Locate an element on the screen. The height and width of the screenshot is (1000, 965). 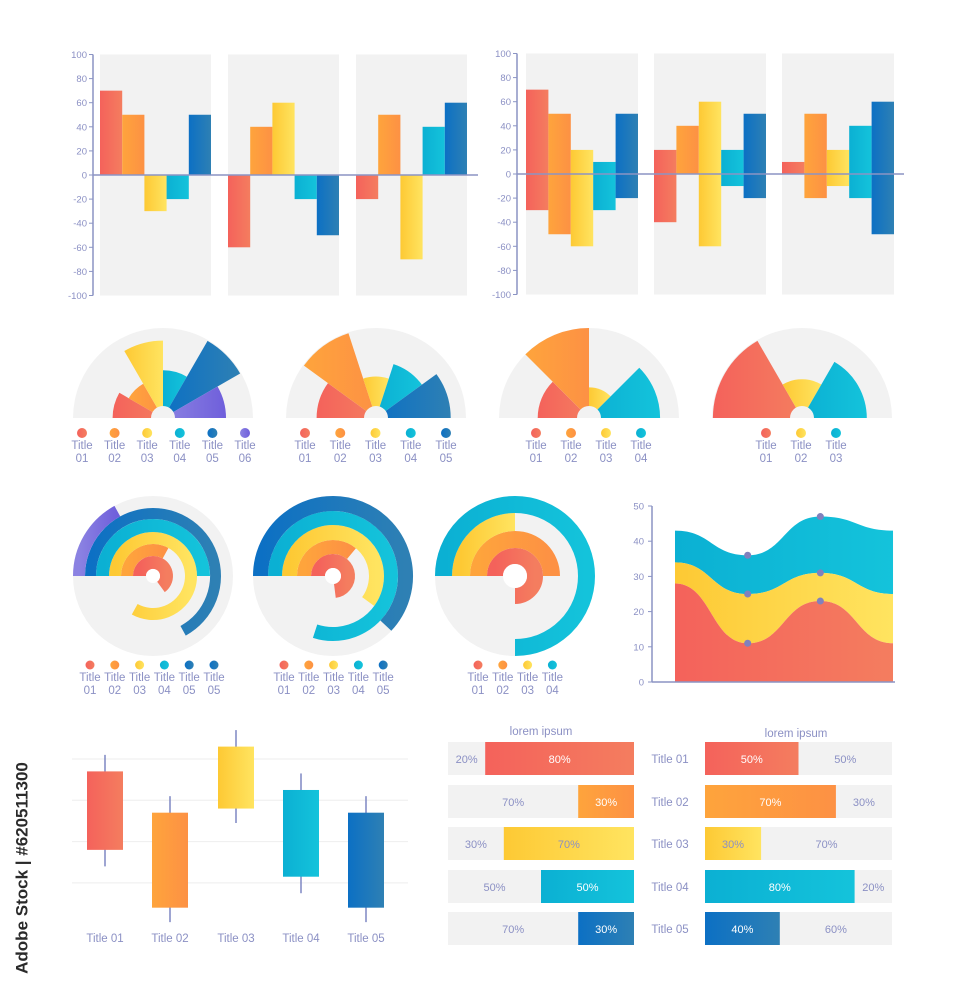
x-tick-label: Title 04 is located at coordinates (301, 939).